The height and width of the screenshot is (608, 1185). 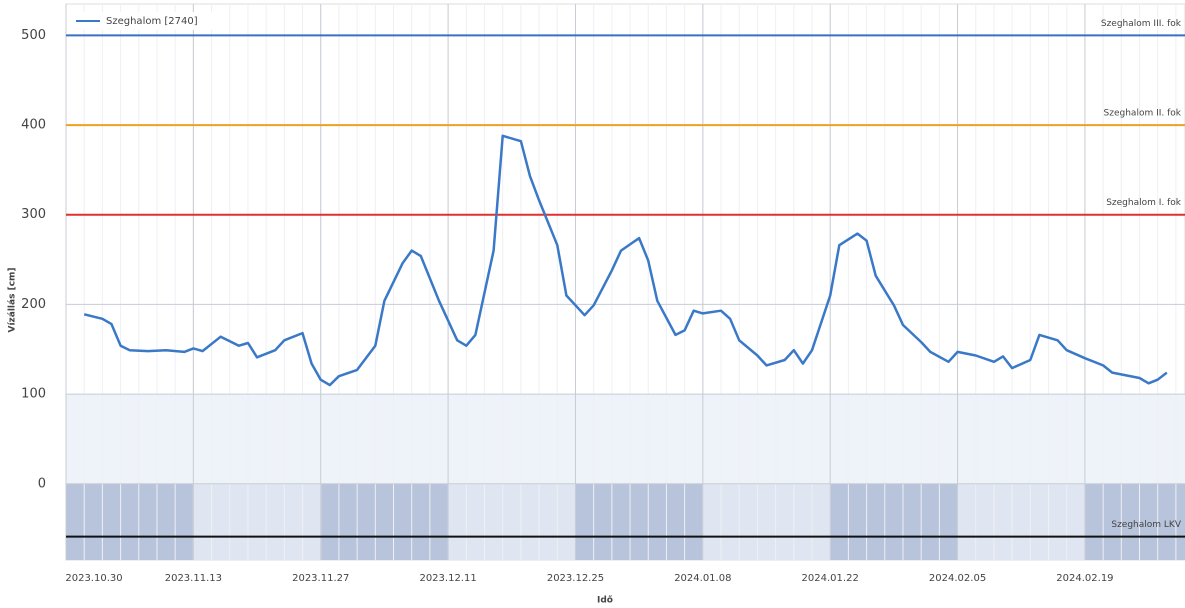 What do you see at coordinates (33, 394) in the screenshot?
I see `y-tick-label: 100` at bounding box center [33, 394].